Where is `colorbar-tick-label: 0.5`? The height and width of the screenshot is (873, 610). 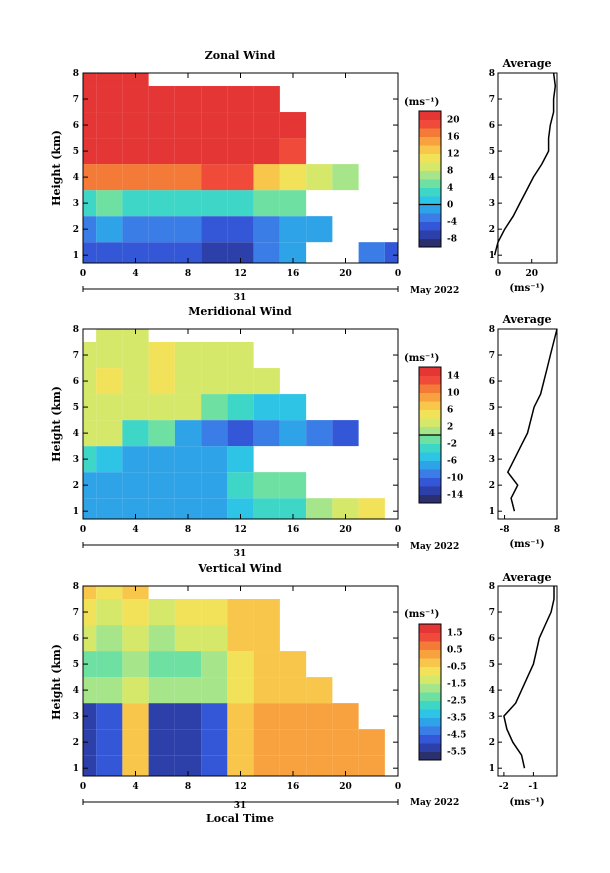 colorbar-tick-label: 0.5 is located at coordinates (455, 651).